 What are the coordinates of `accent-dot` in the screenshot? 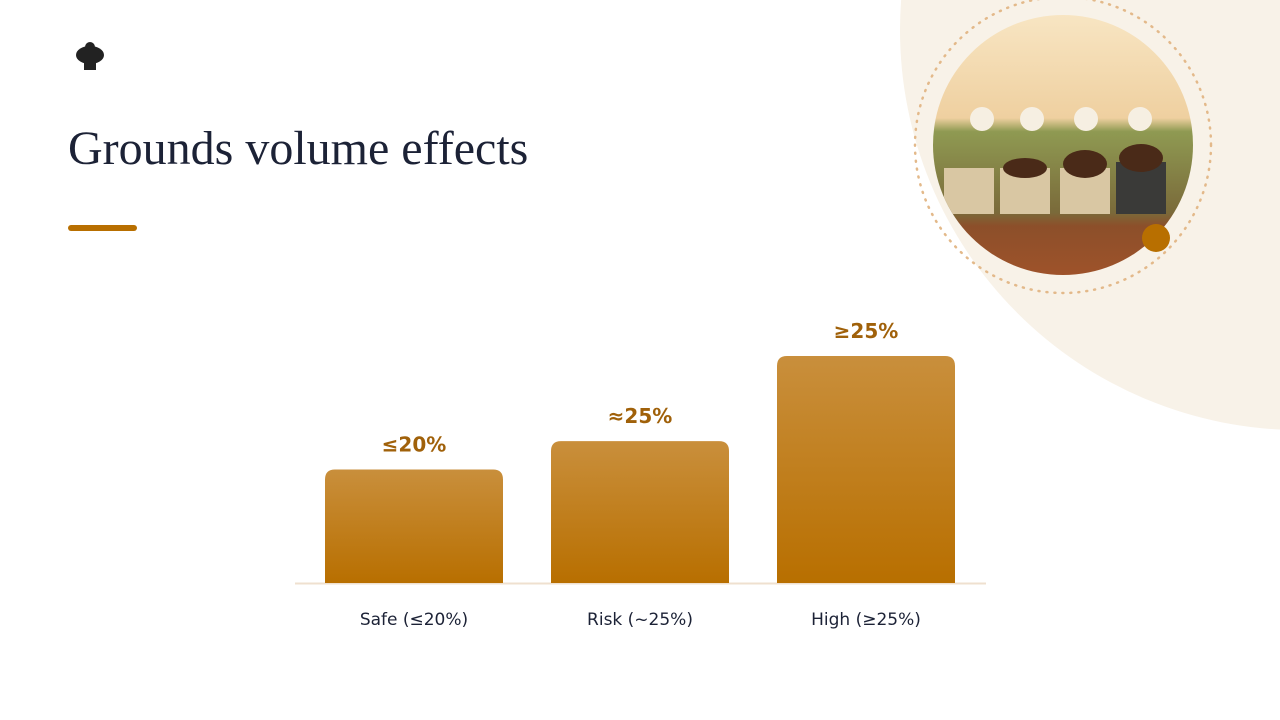 It's located at (1156, 238).